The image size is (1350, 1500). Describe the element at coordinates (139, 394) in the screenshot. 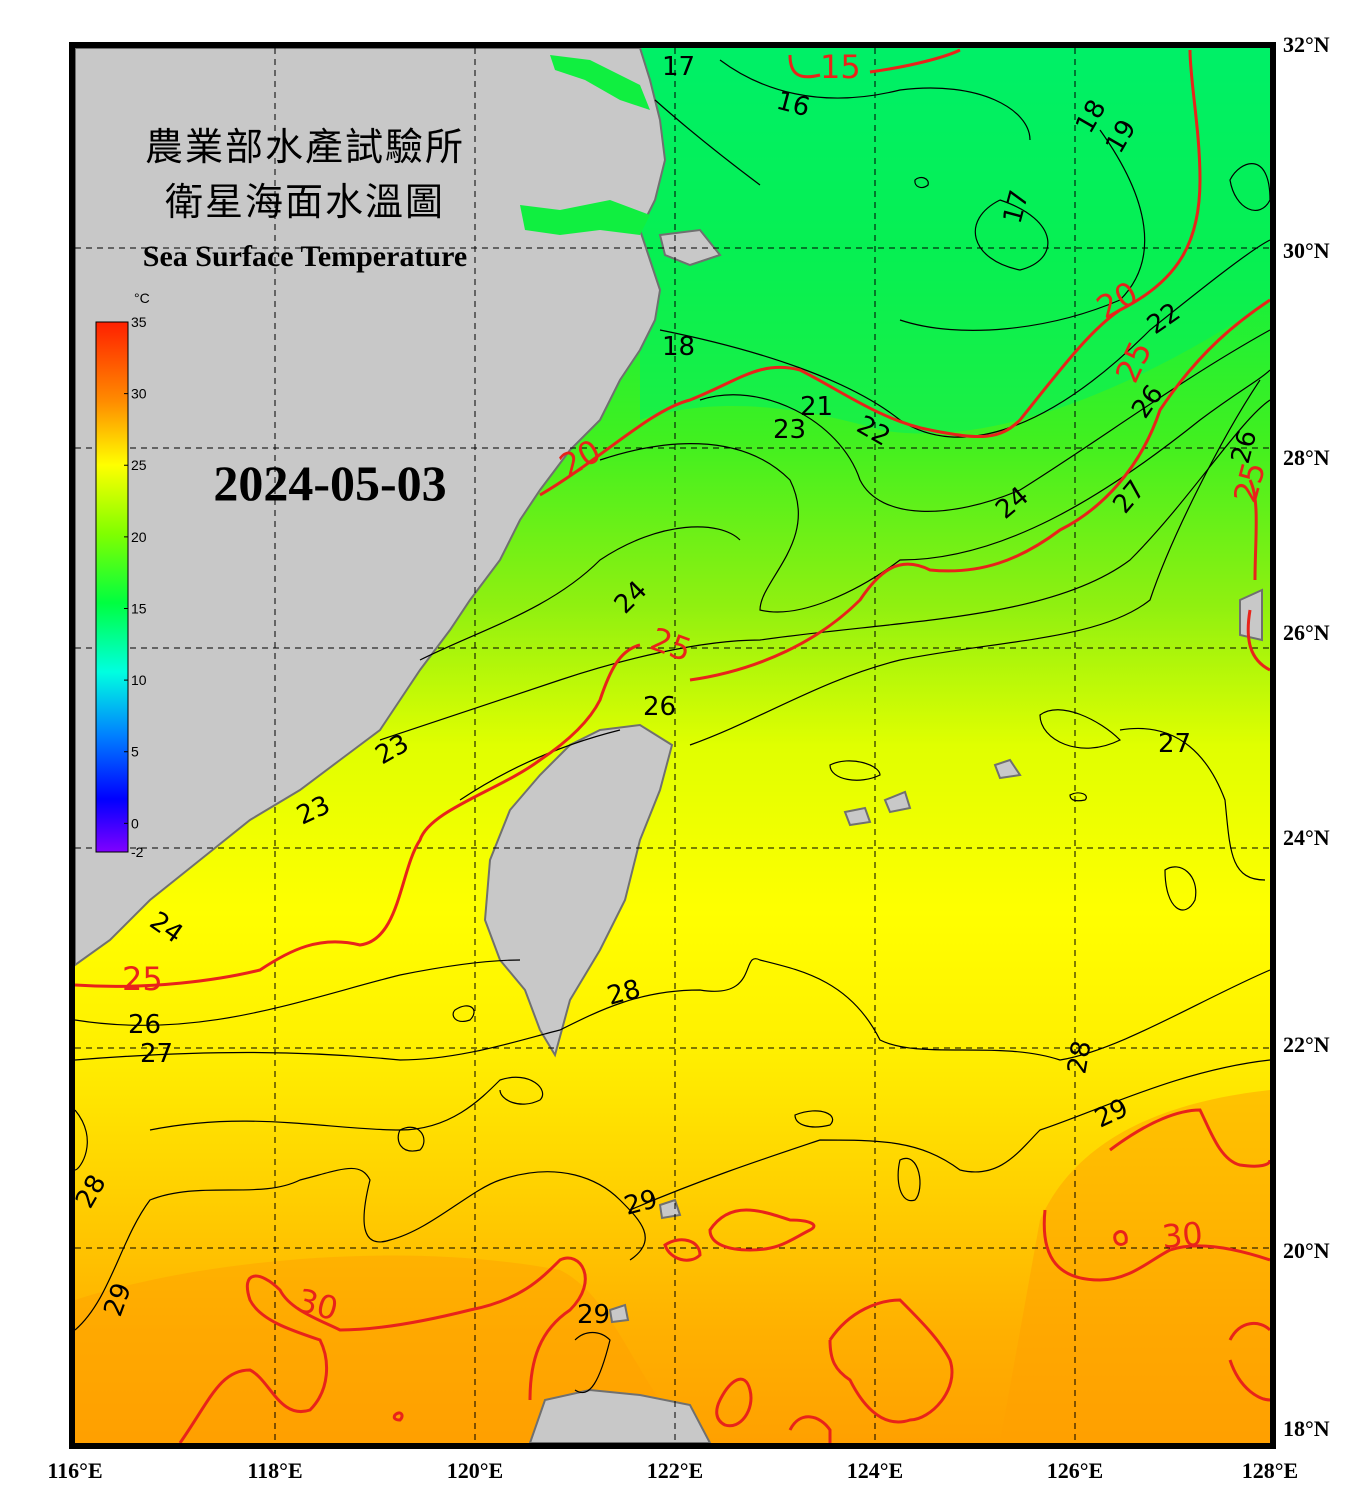

I see `colorbar-tick-label: 30` at that location.